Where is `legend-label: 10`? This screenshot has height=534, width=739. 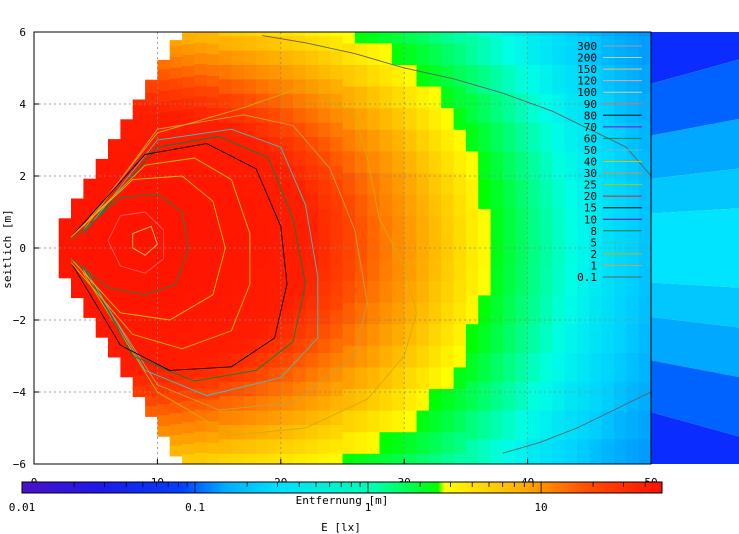
legend-label: 10 is located at coordinates (590, 219).